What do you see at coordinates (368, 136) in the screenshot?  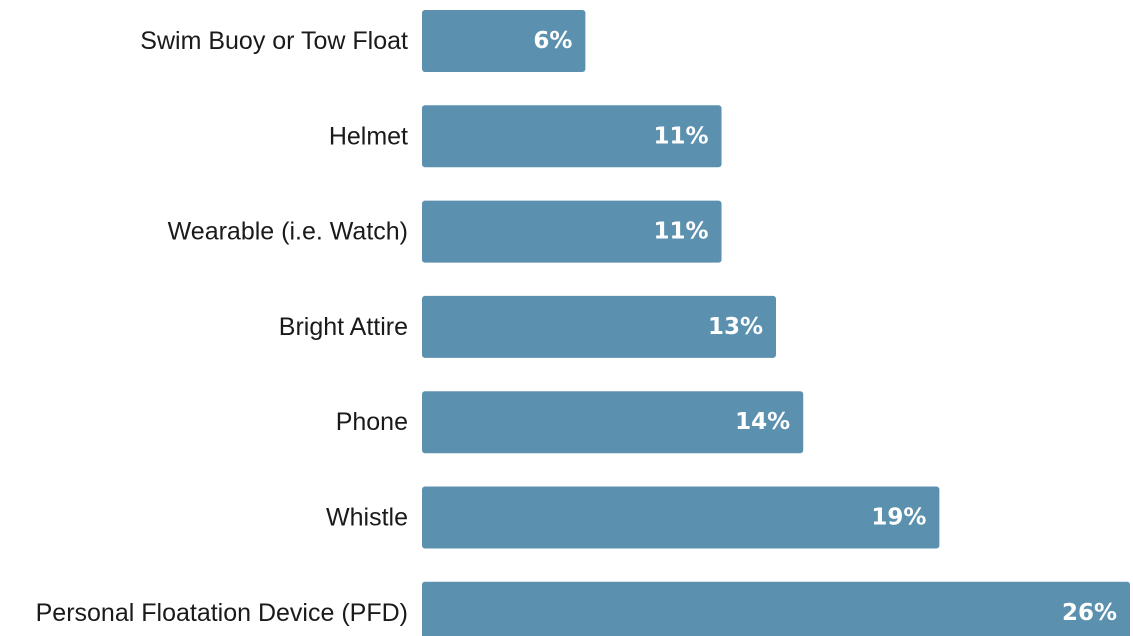 I see `category-label: Helmet` at bounding box center [368, 136].